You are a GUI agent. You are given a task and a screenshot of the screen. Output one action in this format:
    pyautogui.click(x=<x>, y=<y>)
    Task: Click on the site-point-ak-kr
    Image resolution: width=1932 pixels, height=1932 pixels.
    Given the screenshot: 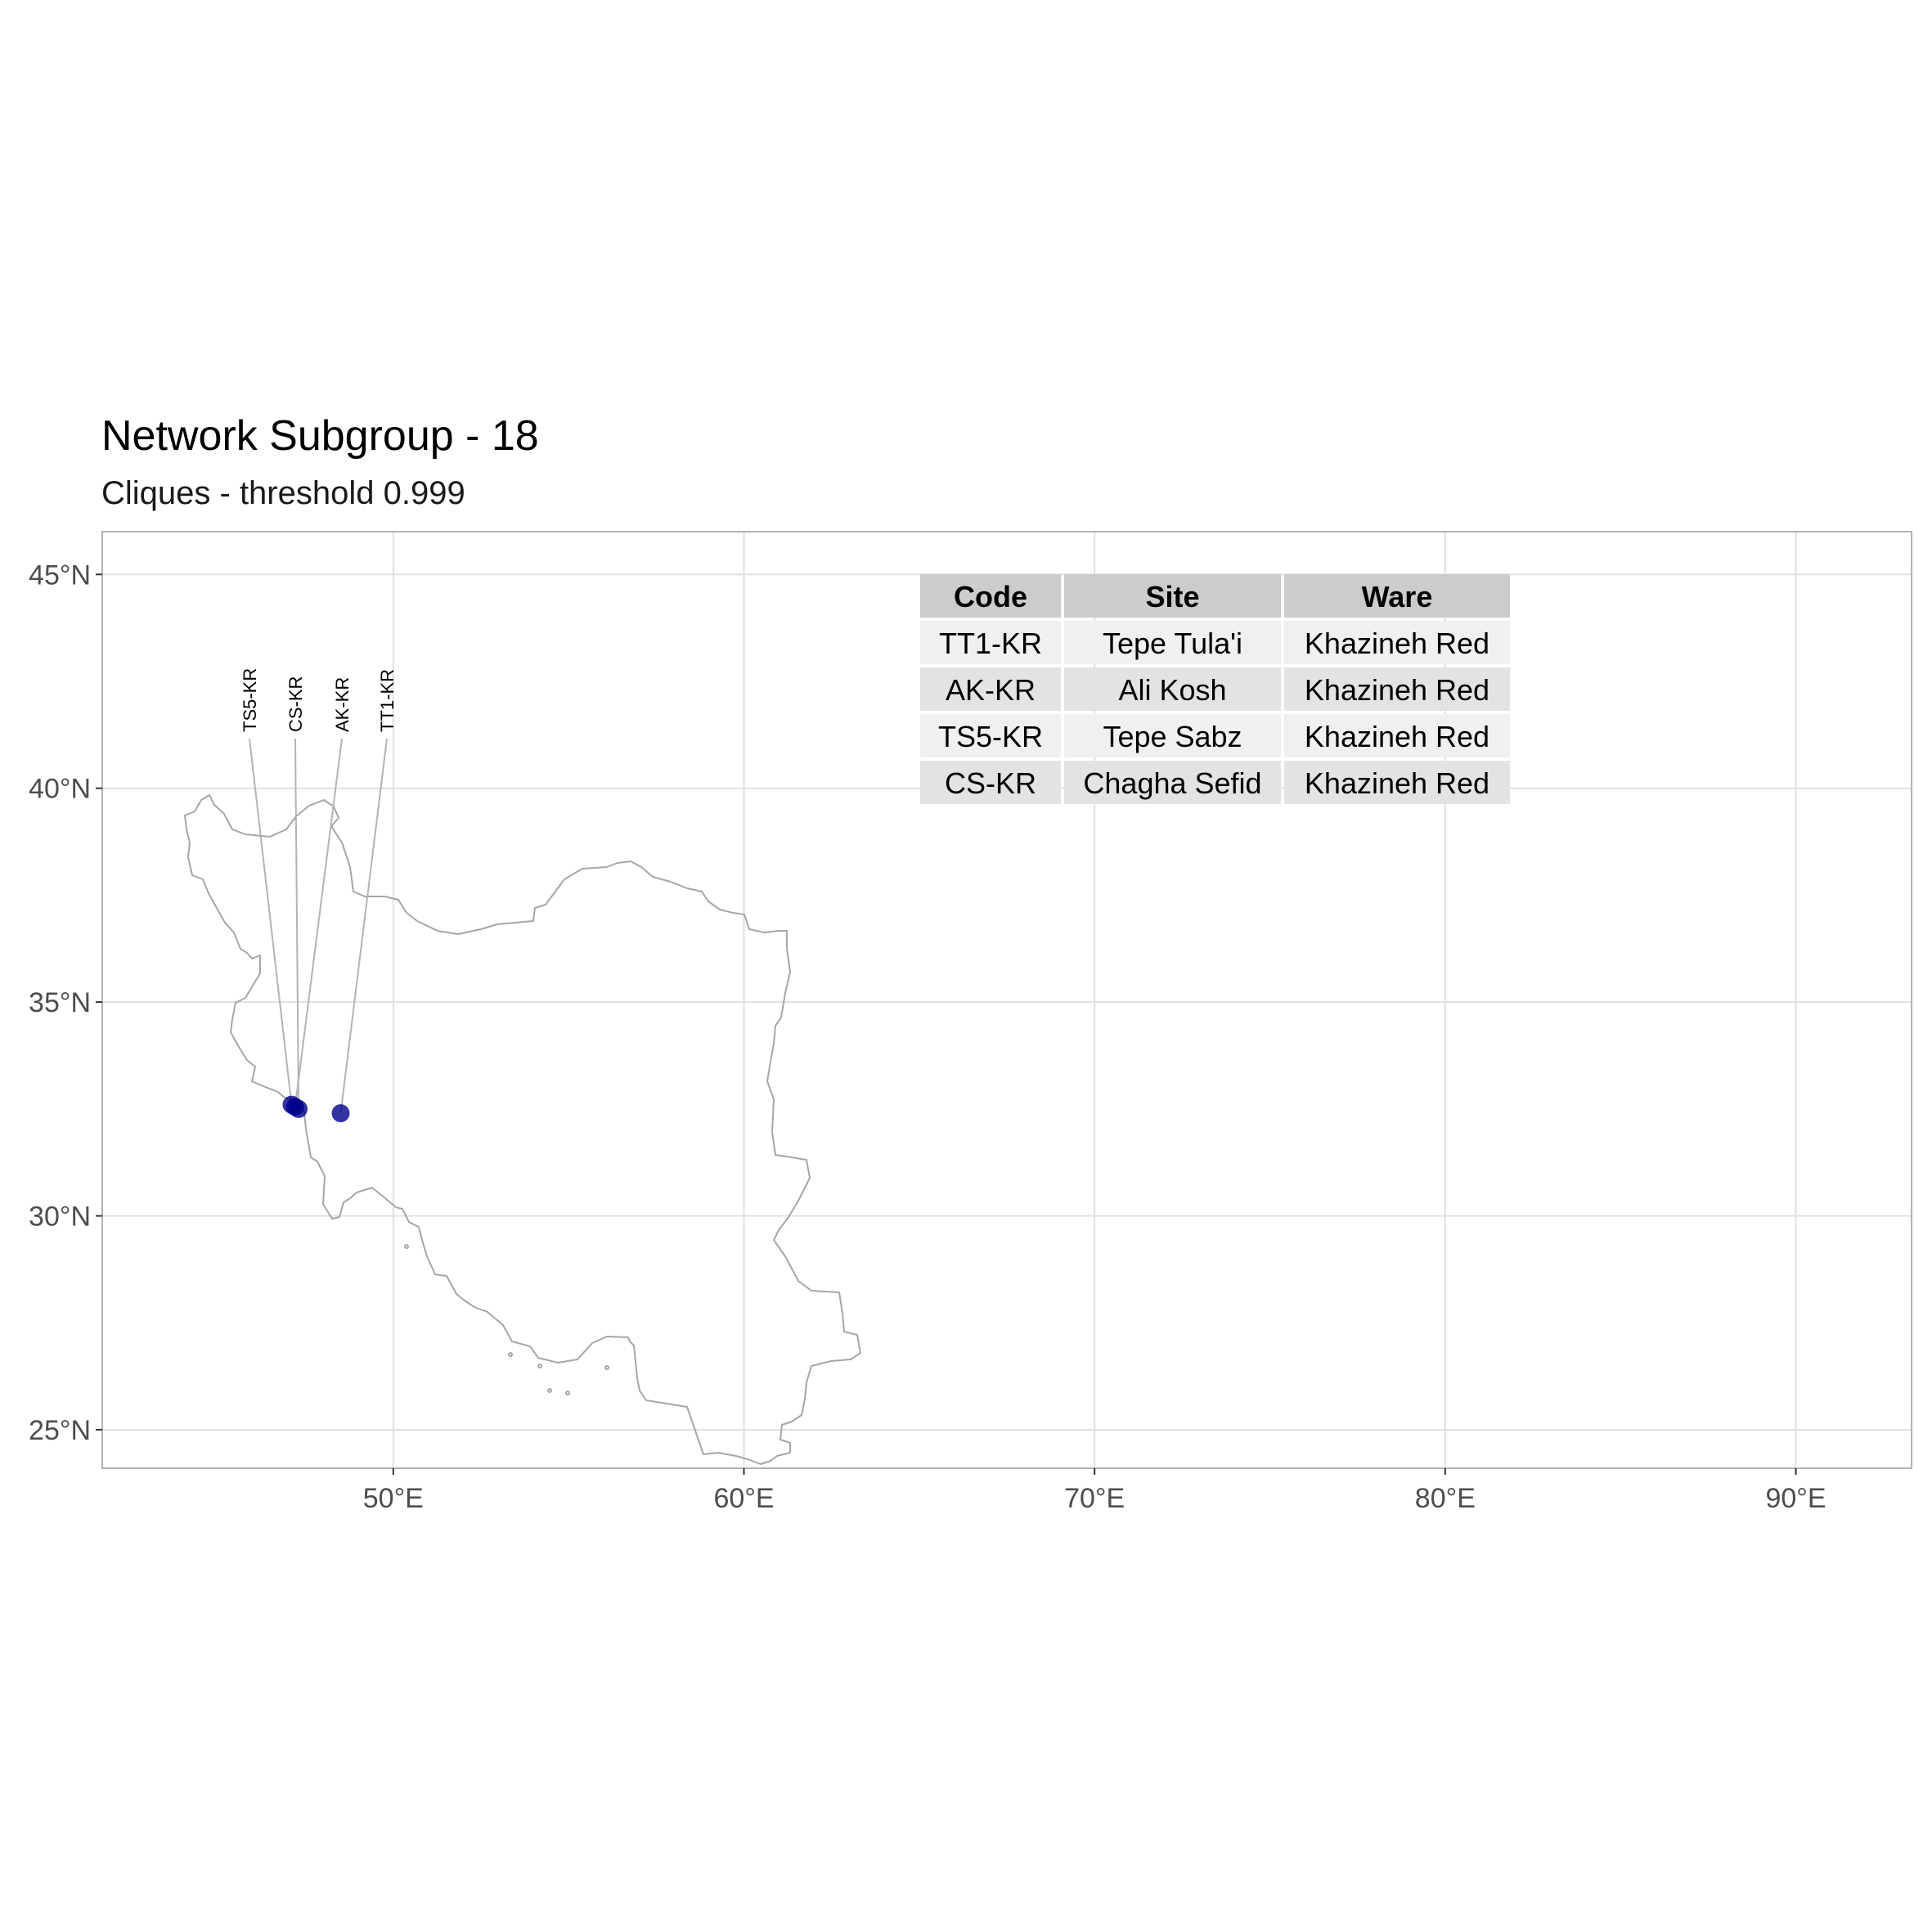 What is the action you would take?
    pyautogui.click(x=294, y=1108)
    